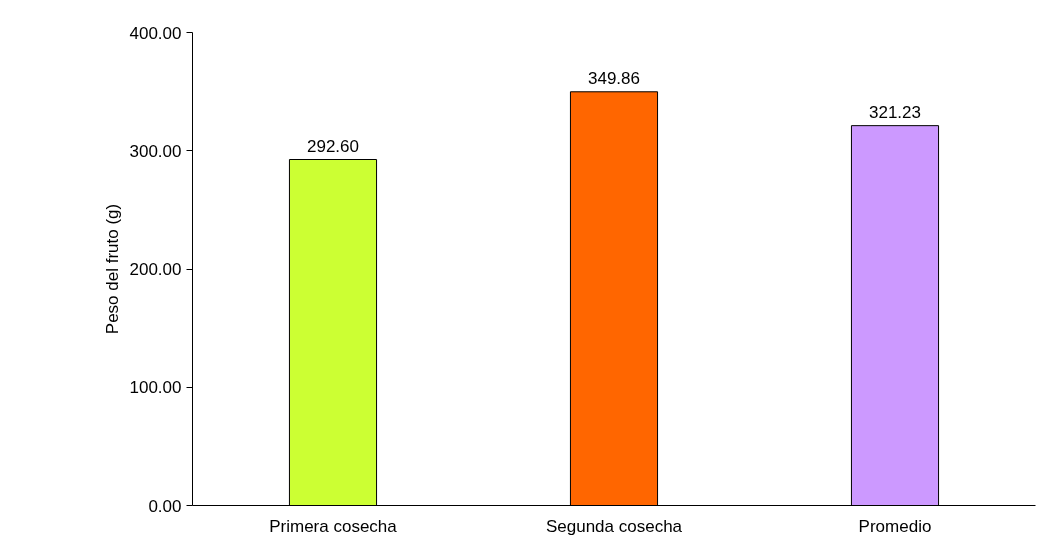  I want to click on y-tick-label: 400.00, so click(155, 33).